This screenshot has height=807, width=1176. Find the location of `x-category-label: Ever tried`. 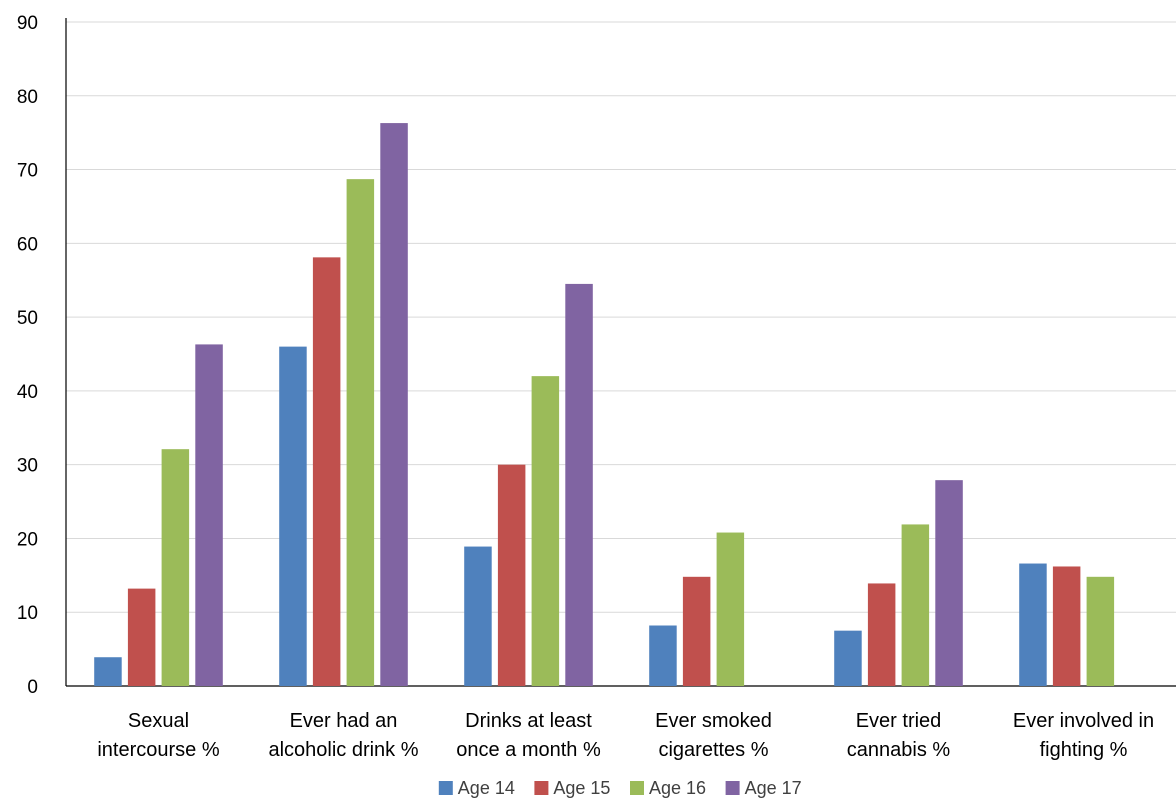

x-category-label: Ever tried is located at coordinates (899, 721).